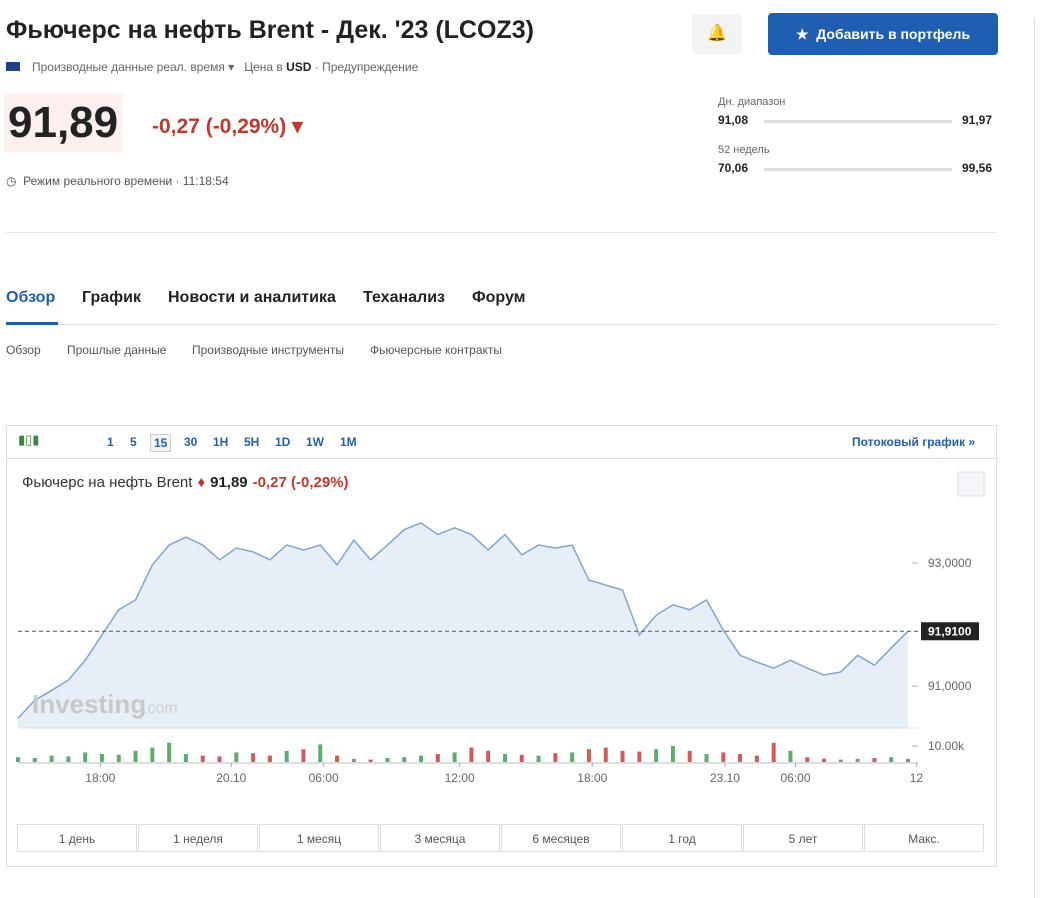 The image size is (1042, 898). I want to click on period: 1 месяц, so click(319, 838).